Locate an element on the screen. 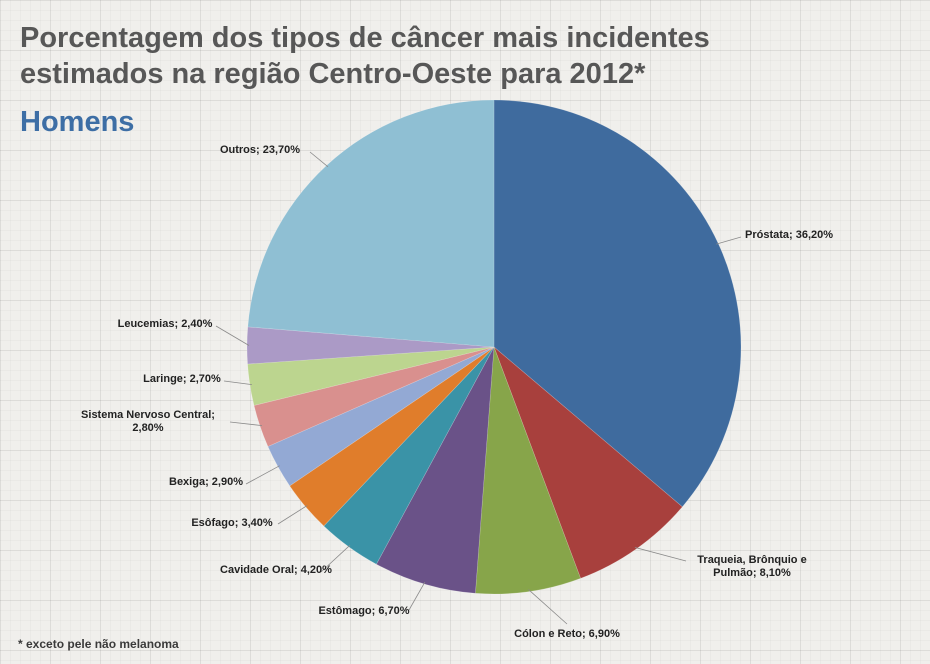 Image resolution: width=930 pixels, height=664 pixels. data-label: Estômago; 6,70% is located at coordinates (363, 611).